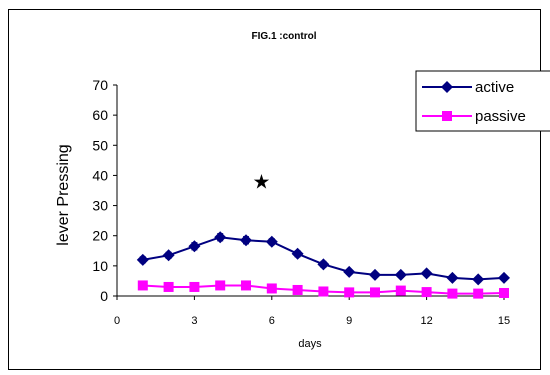  What do you see at coordinates (100, 206) in the screenshot?
I see `y-tick-label: 30` at bounding box center [100, 206].